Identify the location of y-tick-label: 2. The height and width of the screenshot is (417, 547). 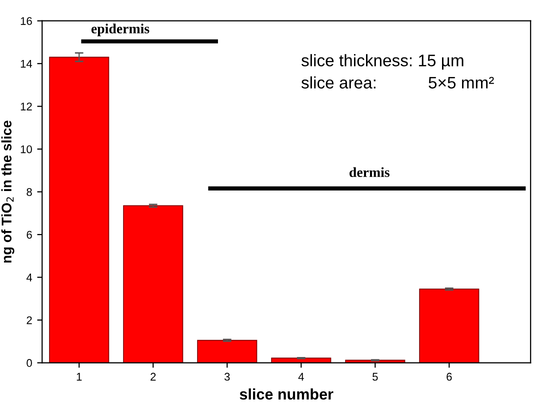
(29, 320).